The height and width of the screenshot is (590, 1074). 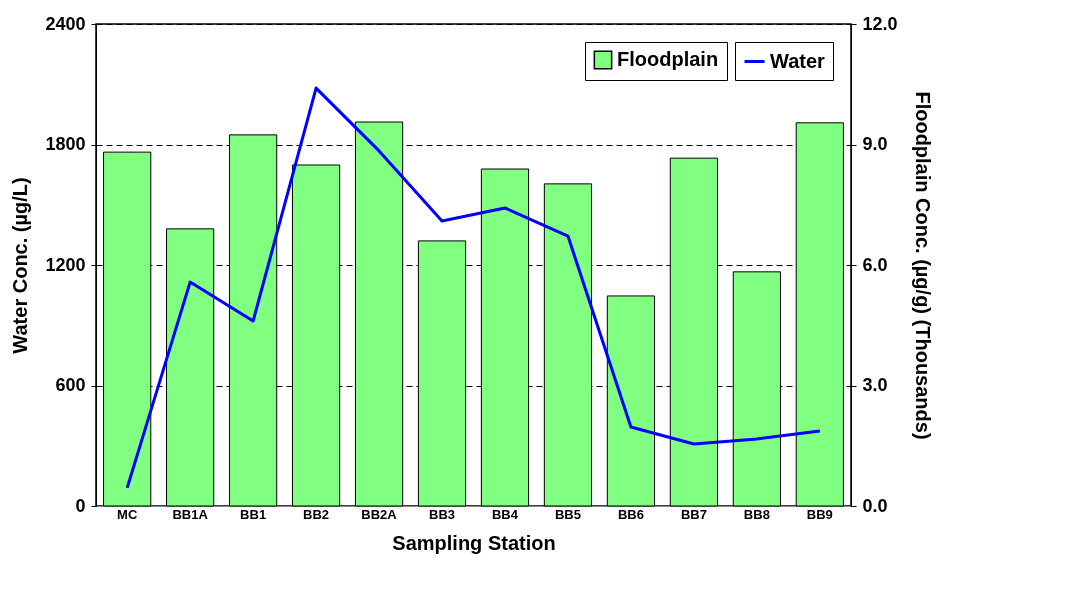 I want to click on y-tick-label: 2400, so click(x=65, y=23).